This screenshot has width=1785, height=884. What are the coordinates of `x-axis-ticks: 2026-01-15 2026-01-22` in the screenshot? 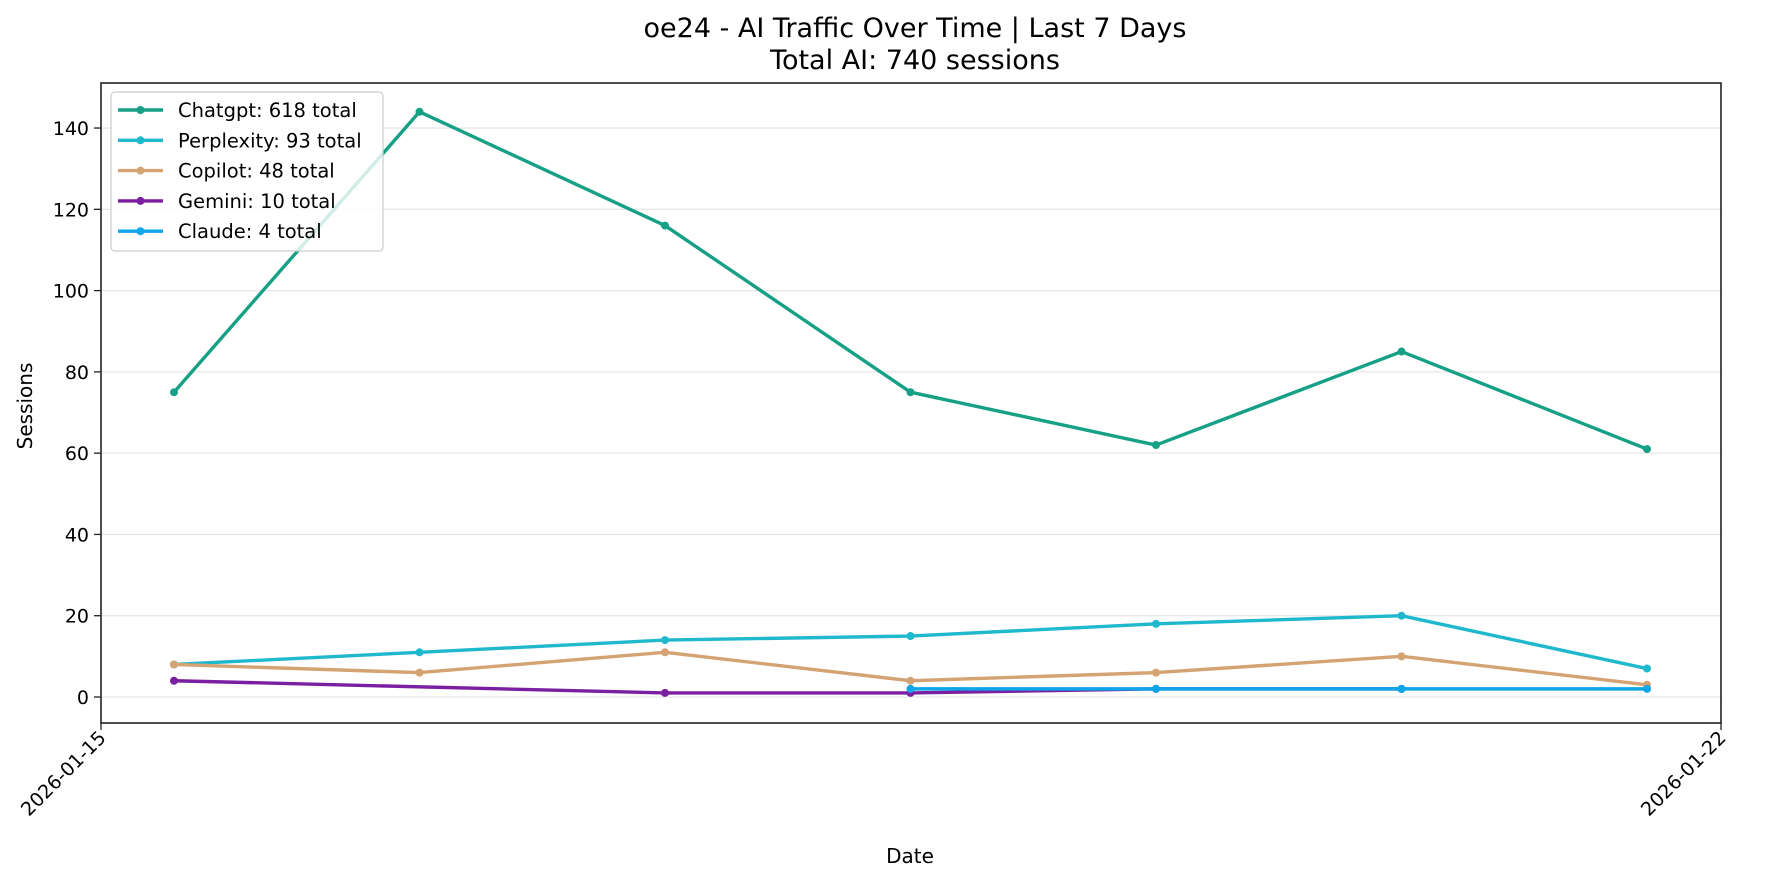 It's located at (874, 772).